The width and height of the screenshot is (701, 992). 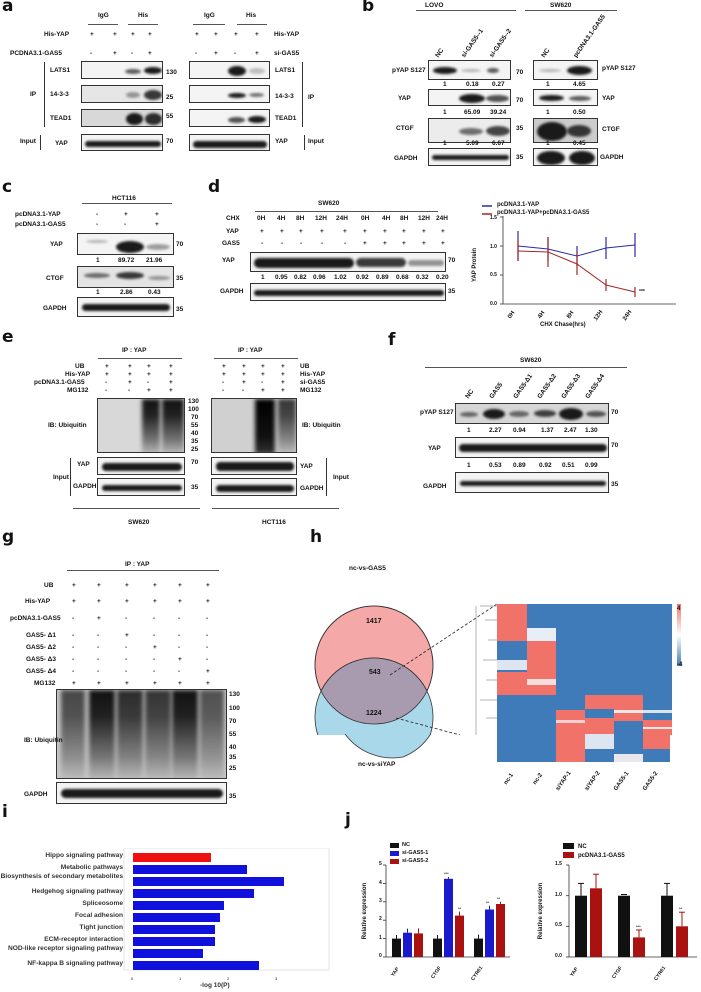 What do you see at coordinates (638, 926) in the screenshot?
I see `significance-mark: ***` at bounding box center [638, 926].